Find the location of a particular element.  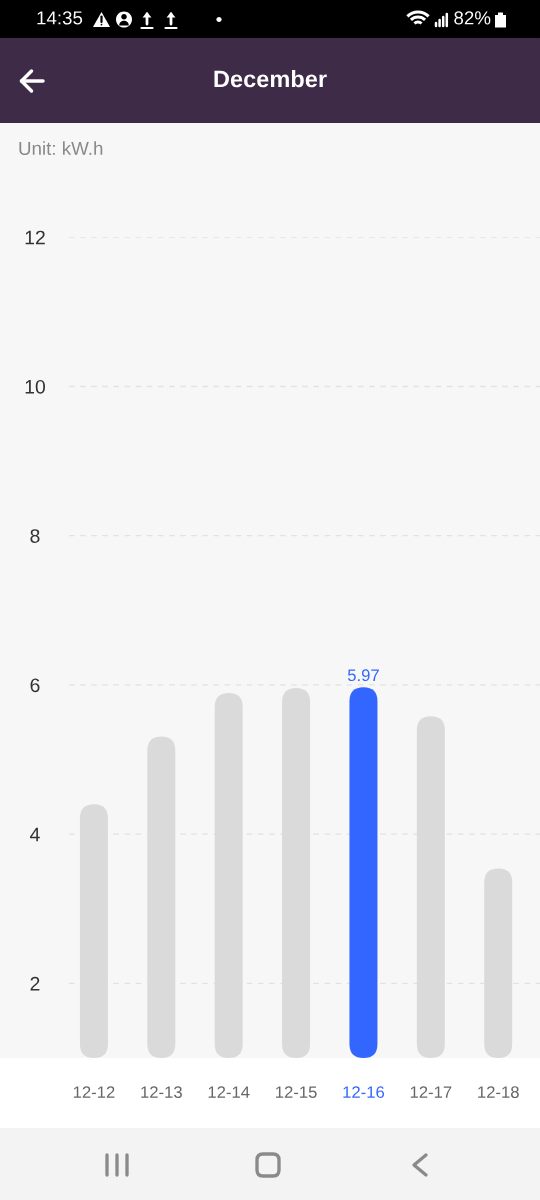

x-tick-label: 12-15 is located at coordinates (296, 1092).